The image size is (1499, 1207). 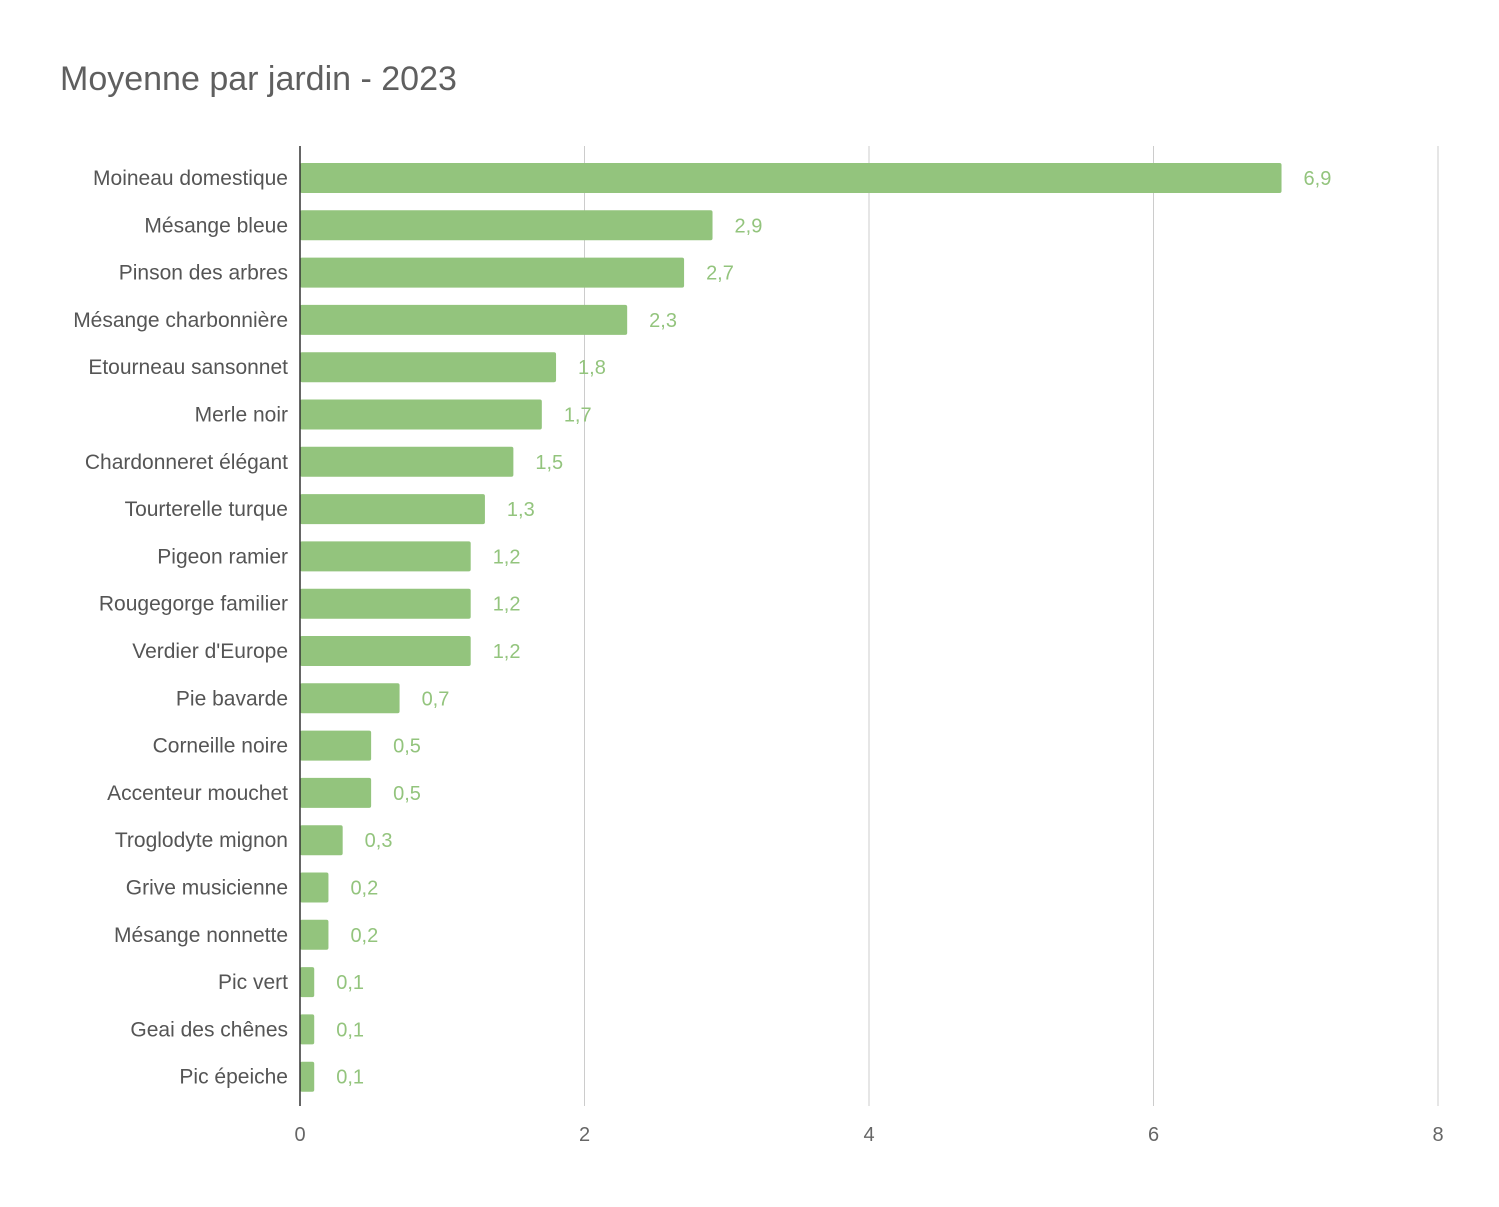 I want to click on value-label-10: 1,2, so click(x=507, y=652).